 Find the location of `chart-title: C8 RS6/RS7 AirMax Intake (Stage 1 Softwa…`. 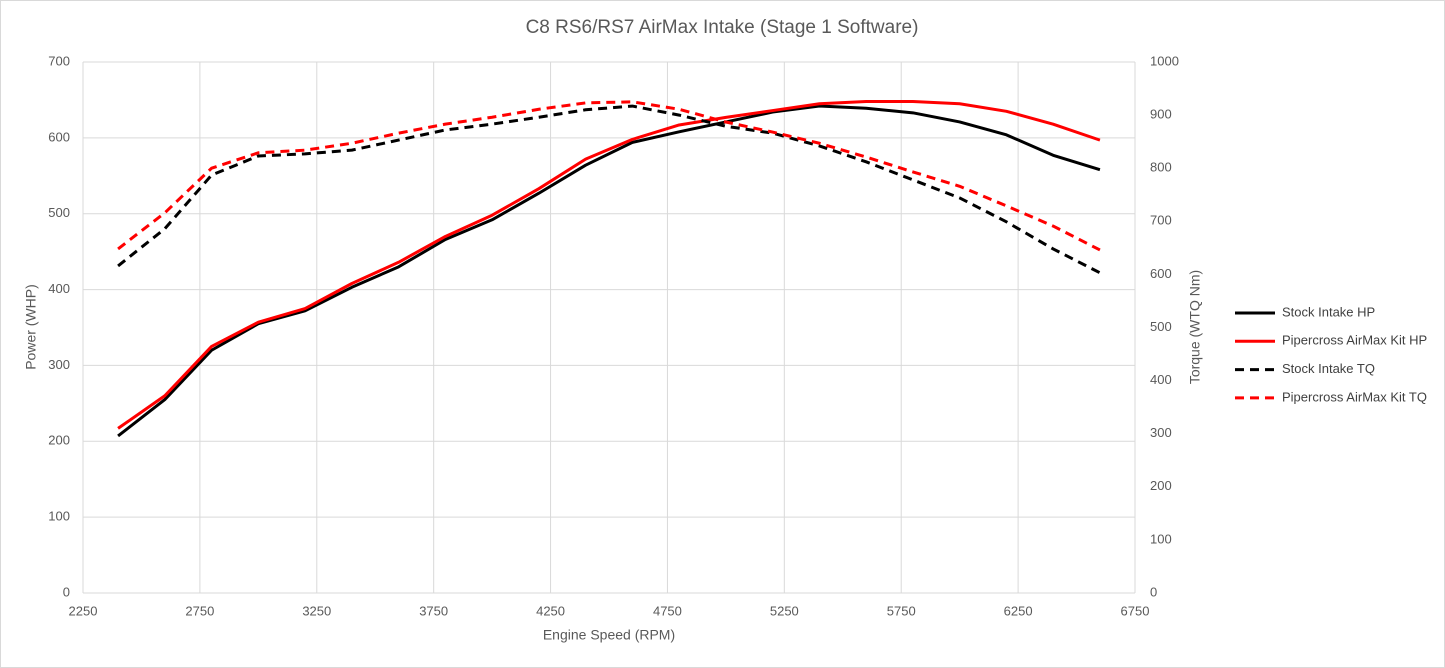

chart-title: C8 RS6/RS7 AirMax Intake (Stage 1 Softwa… is located at coordinates (722, 27).